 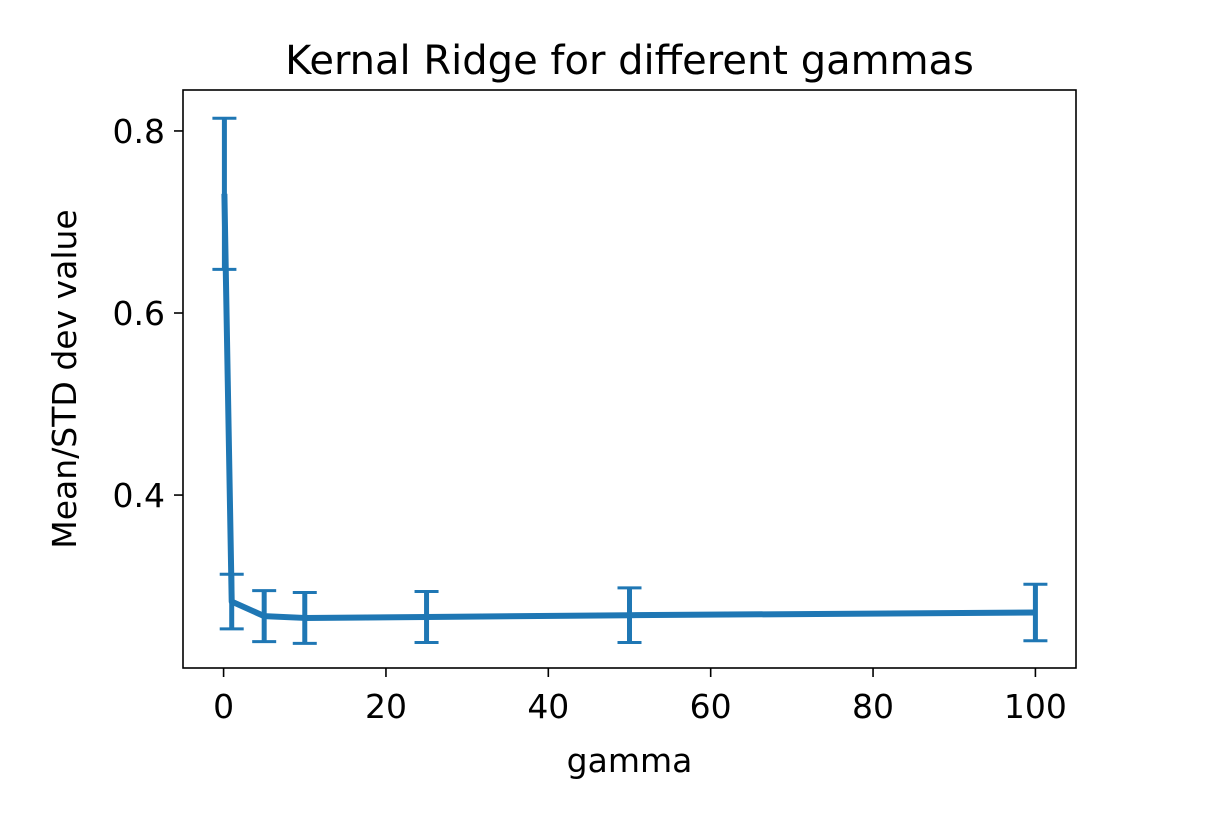 What do you see at coordinates (139, 495) in the screenshot?
I see `y-tick-label: 0.4` at bounding box center [139, 495].